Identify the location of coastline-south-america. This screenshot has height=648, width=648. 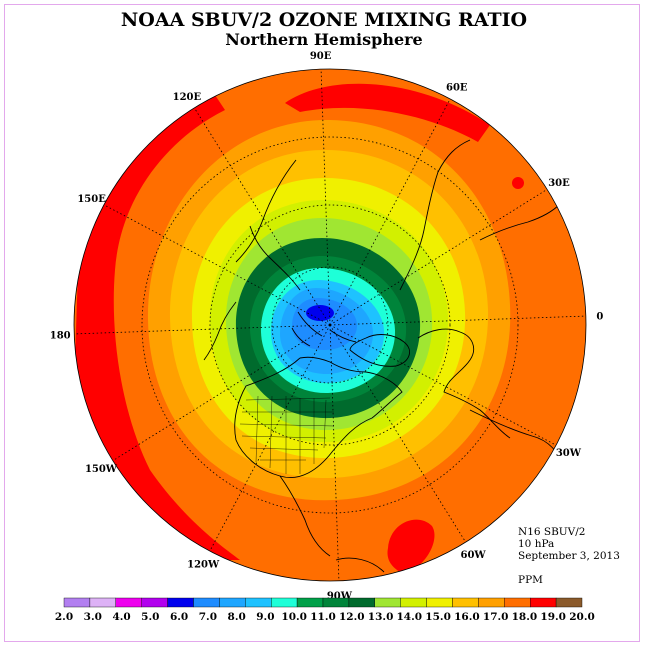
(360, 565).